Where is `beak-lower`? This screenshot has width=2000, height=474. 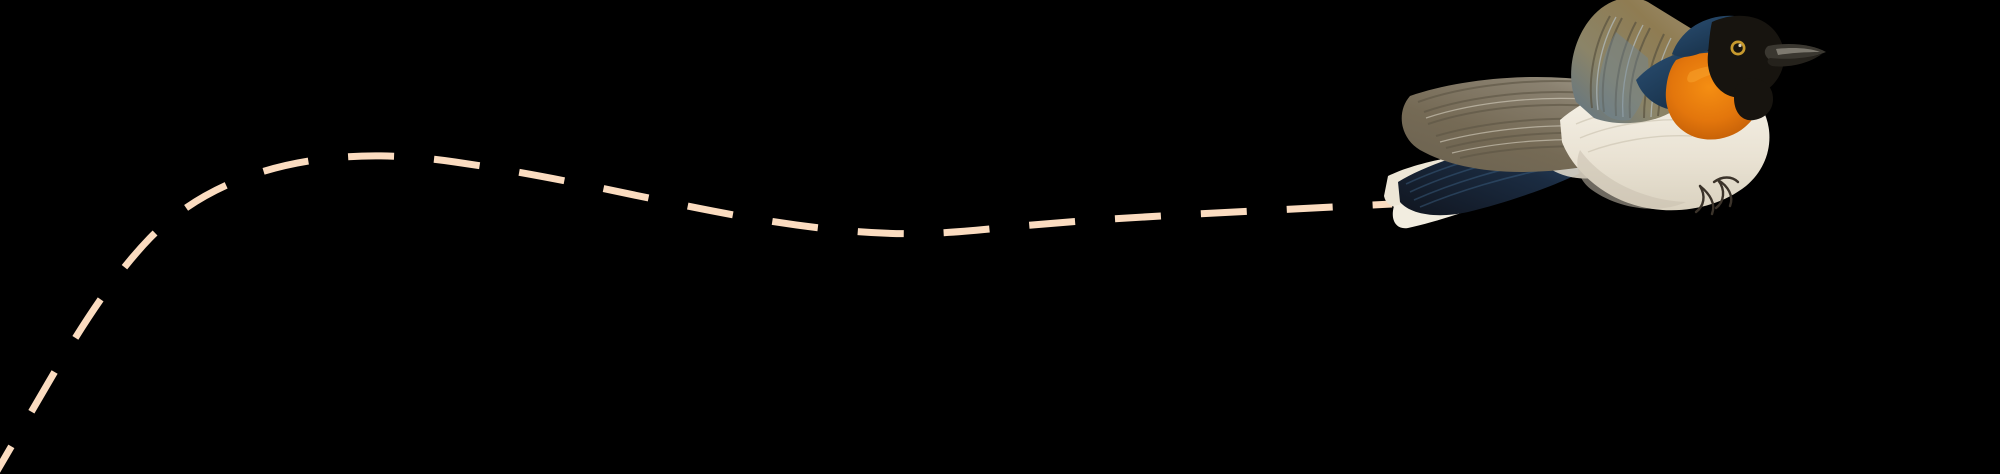
beak-lower is located at coordinates (1794, 60).